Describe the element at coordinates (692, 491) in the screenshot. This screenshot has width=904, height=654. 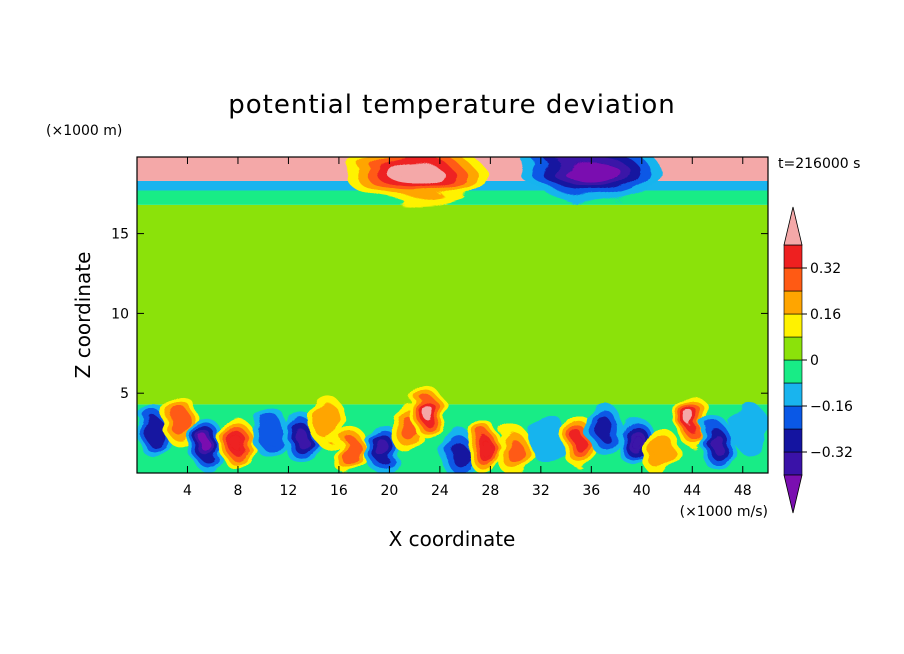
I see `x-tick-label: 44` at that location.